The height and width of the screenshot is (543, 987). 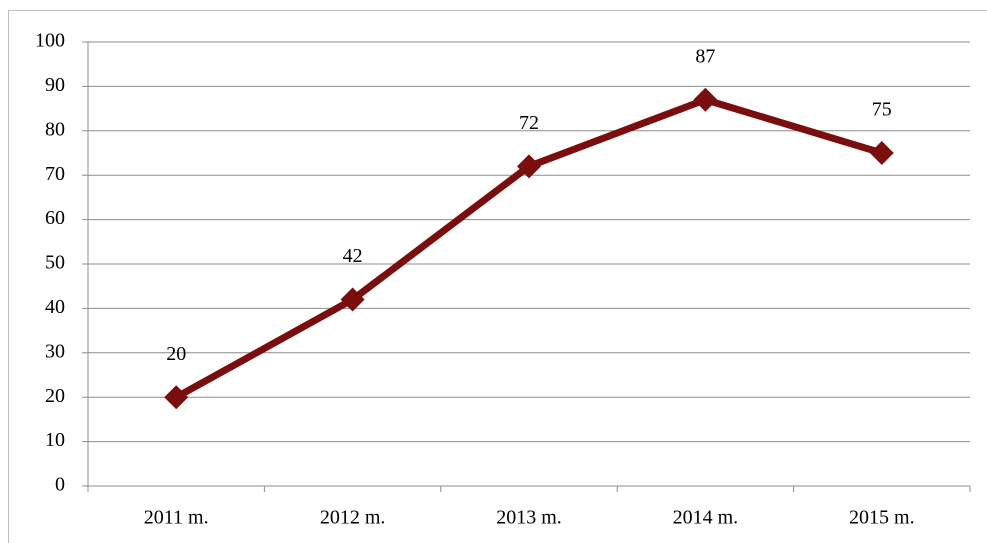 What do you see at coordinates (705, 56) in the screenshot?
I see `data-label: 87` at bounding box center [705, 56].